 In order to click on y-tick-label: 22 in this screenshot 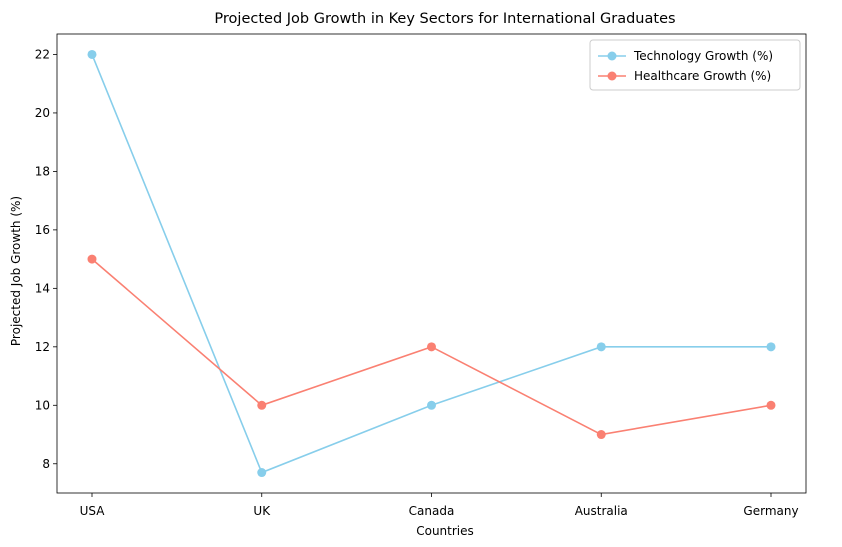, I will do `click(42, 54)`.